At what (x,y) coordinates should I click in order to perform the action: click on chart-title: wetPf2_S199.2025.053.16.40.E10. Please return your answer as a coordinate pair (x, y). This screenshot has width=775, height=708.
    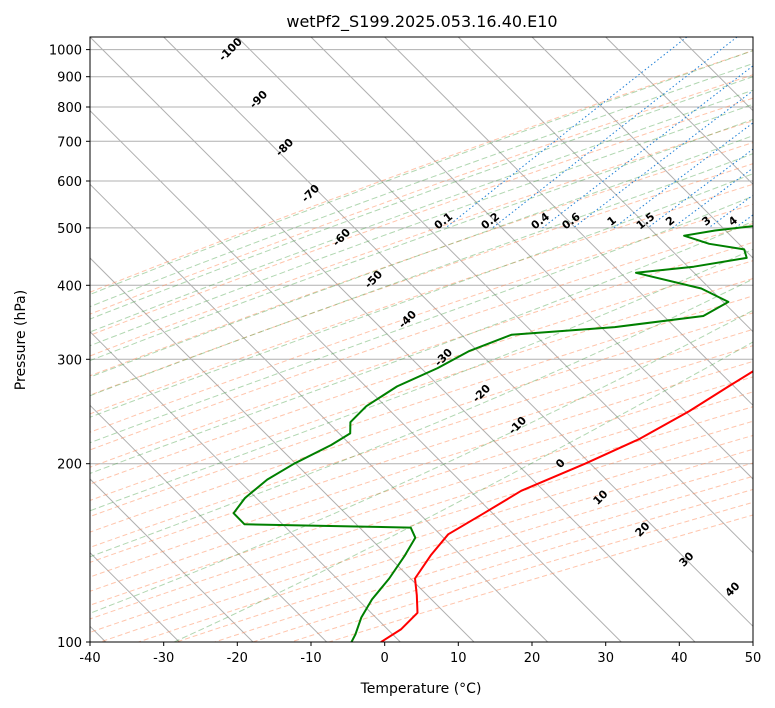
    Looking at the image, I should click on (421, 22).